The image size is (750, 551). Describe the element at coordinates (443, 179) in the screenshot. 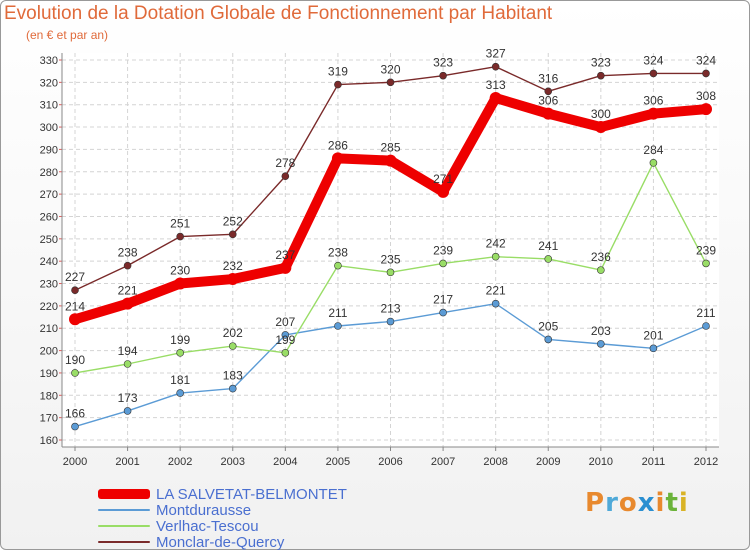

I see `data-label: 271` at that location.